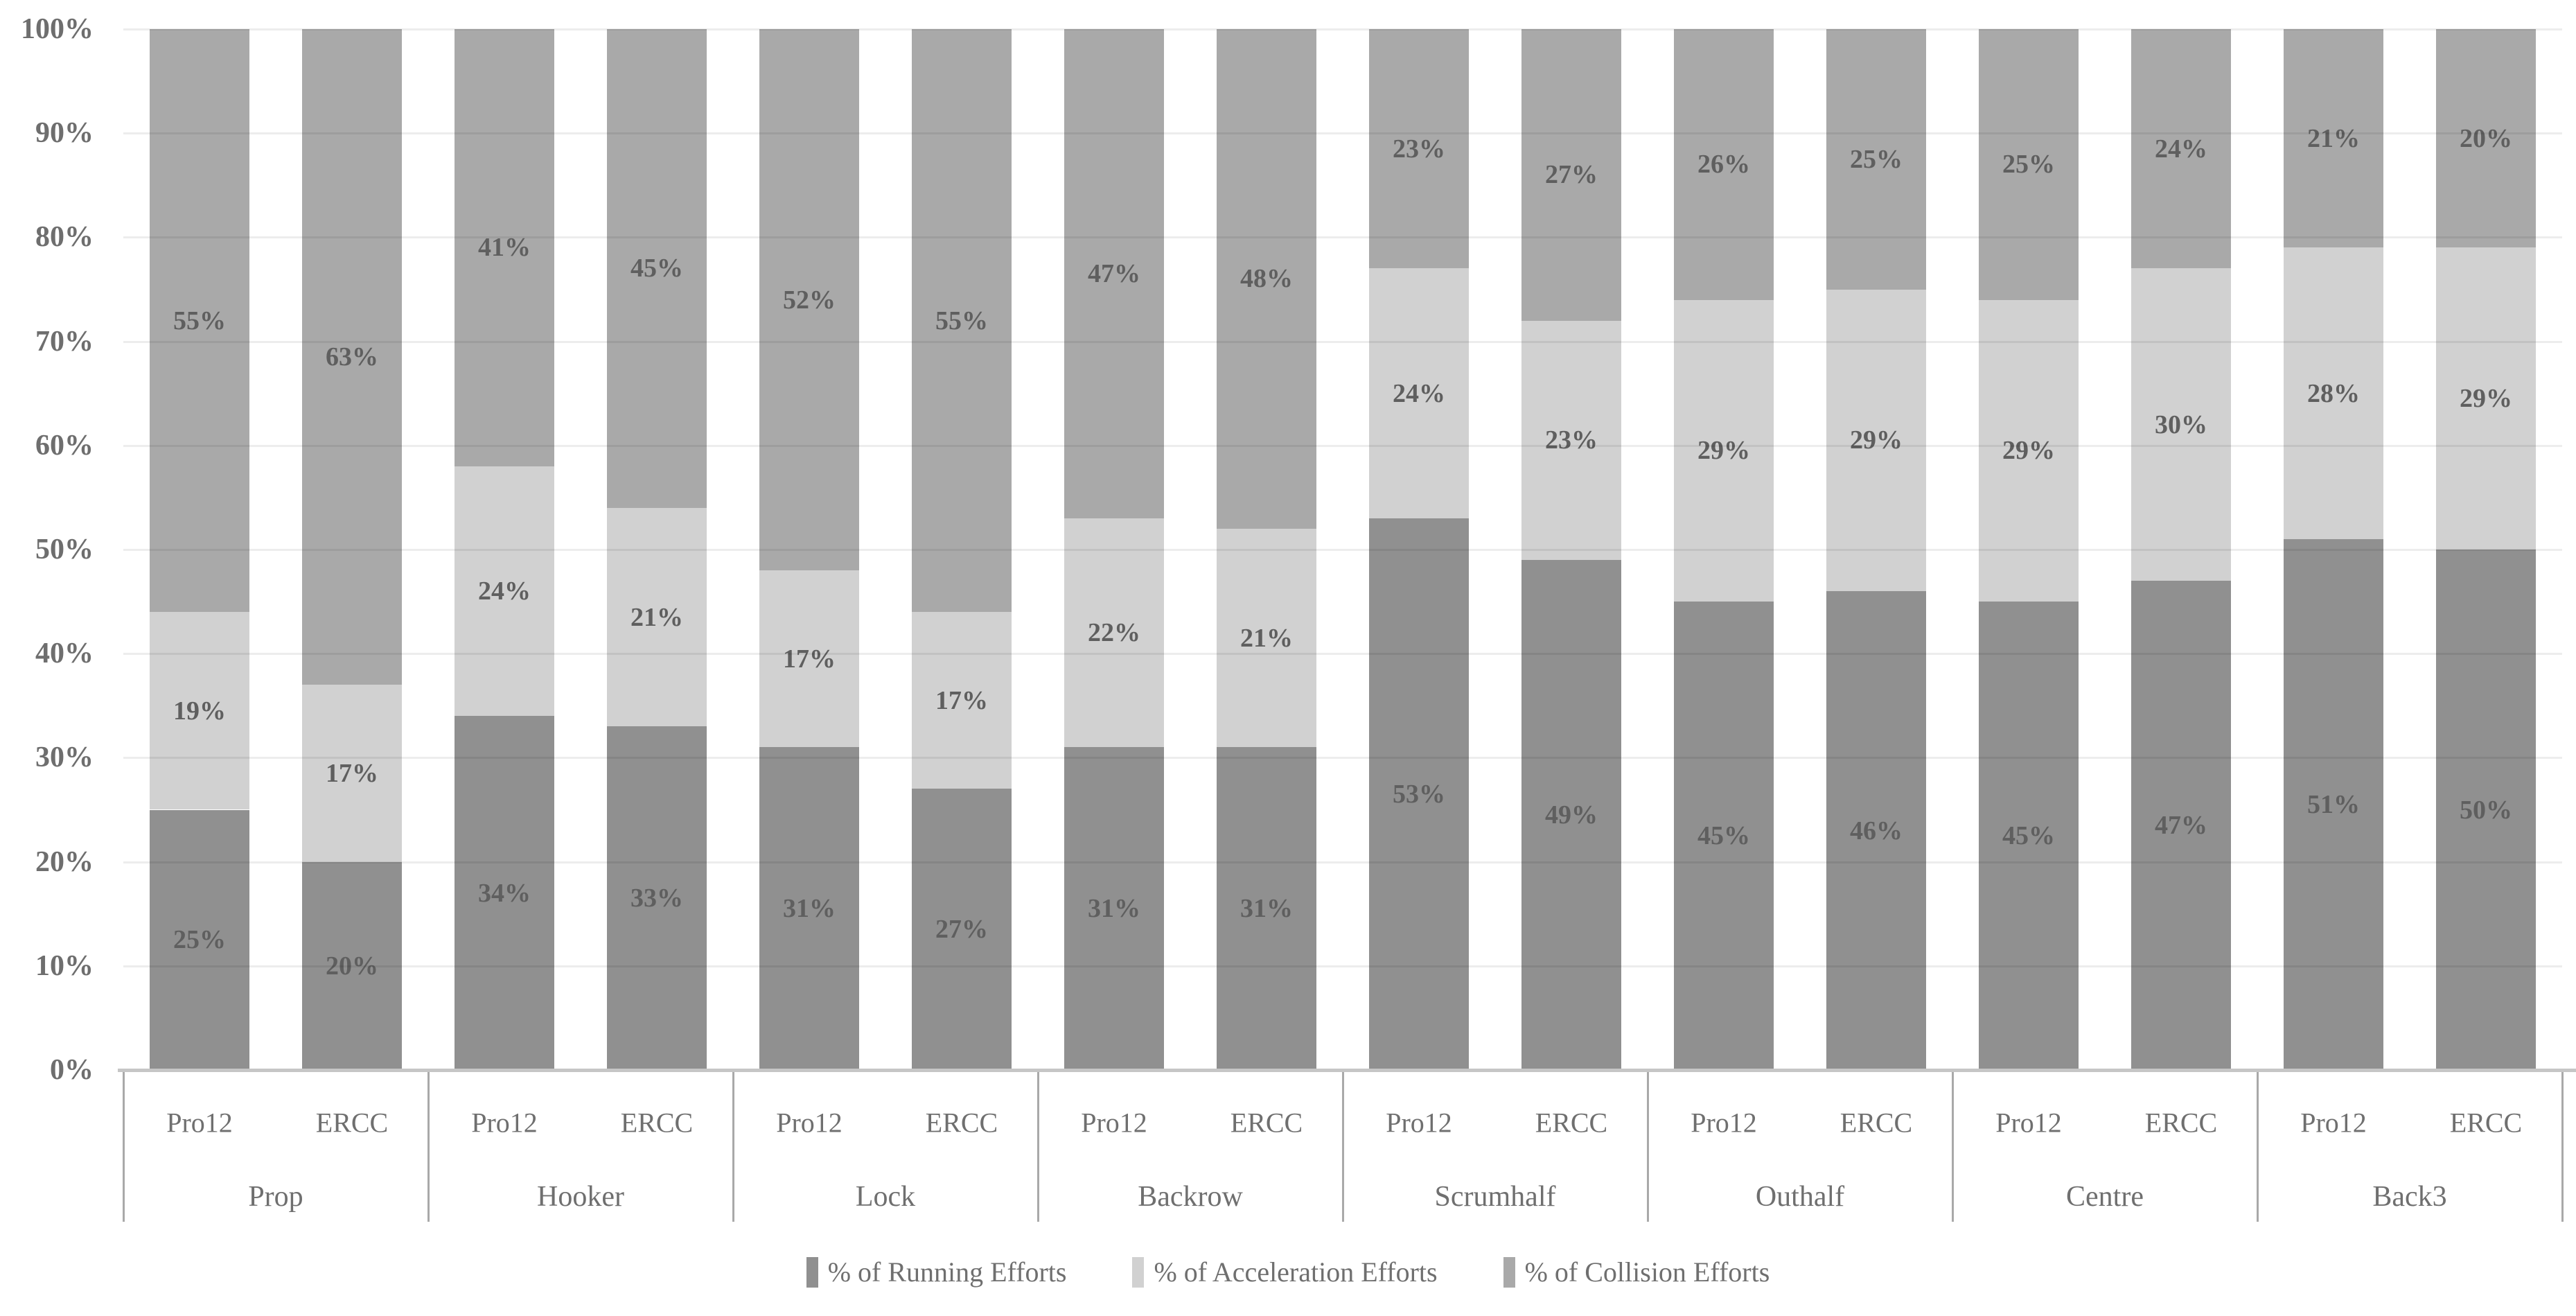  What do you see at coordinates (2105, 1197) in the screenshot?
I see `position-group-label: Centre` at bounding box center [2105, 1197].